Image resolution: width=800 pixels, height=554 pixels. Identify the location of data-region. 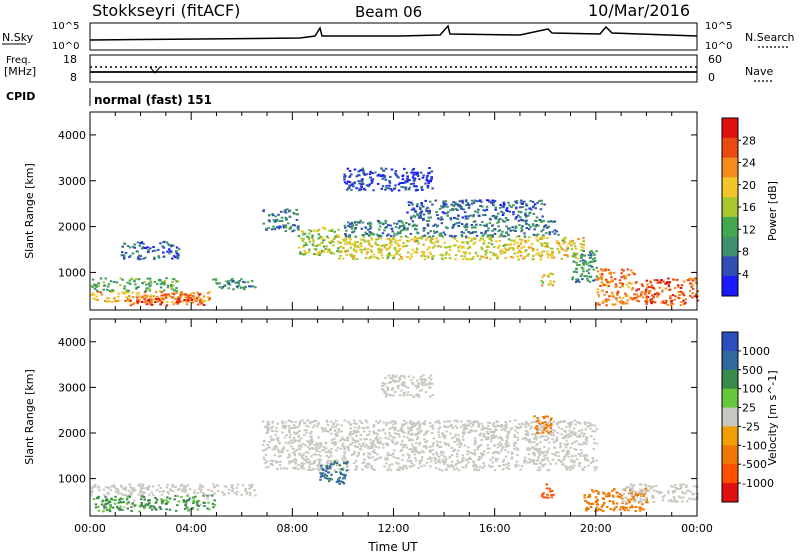
(167, 300).